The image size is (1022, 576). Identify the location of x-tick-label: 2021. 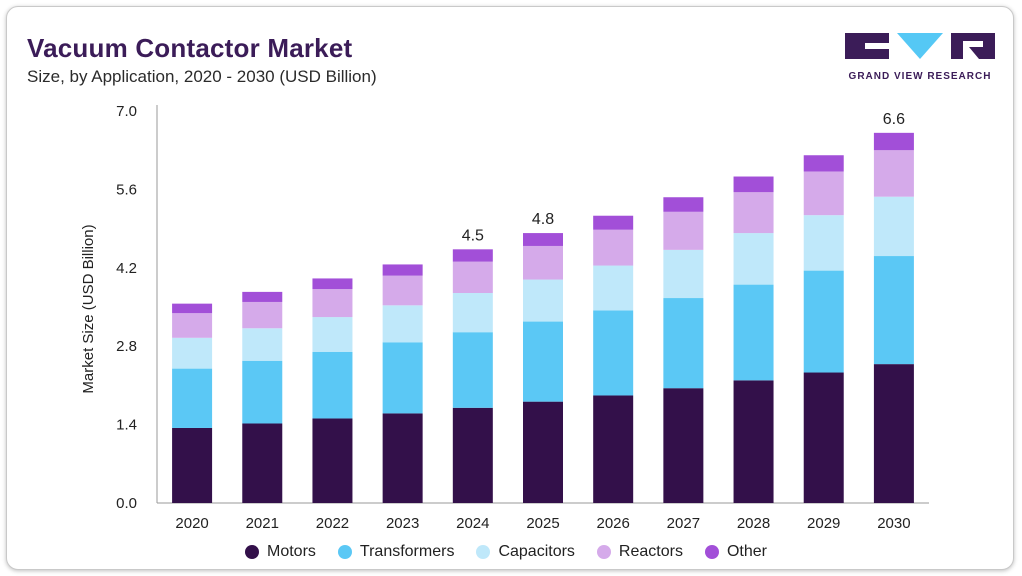
(262, 523).